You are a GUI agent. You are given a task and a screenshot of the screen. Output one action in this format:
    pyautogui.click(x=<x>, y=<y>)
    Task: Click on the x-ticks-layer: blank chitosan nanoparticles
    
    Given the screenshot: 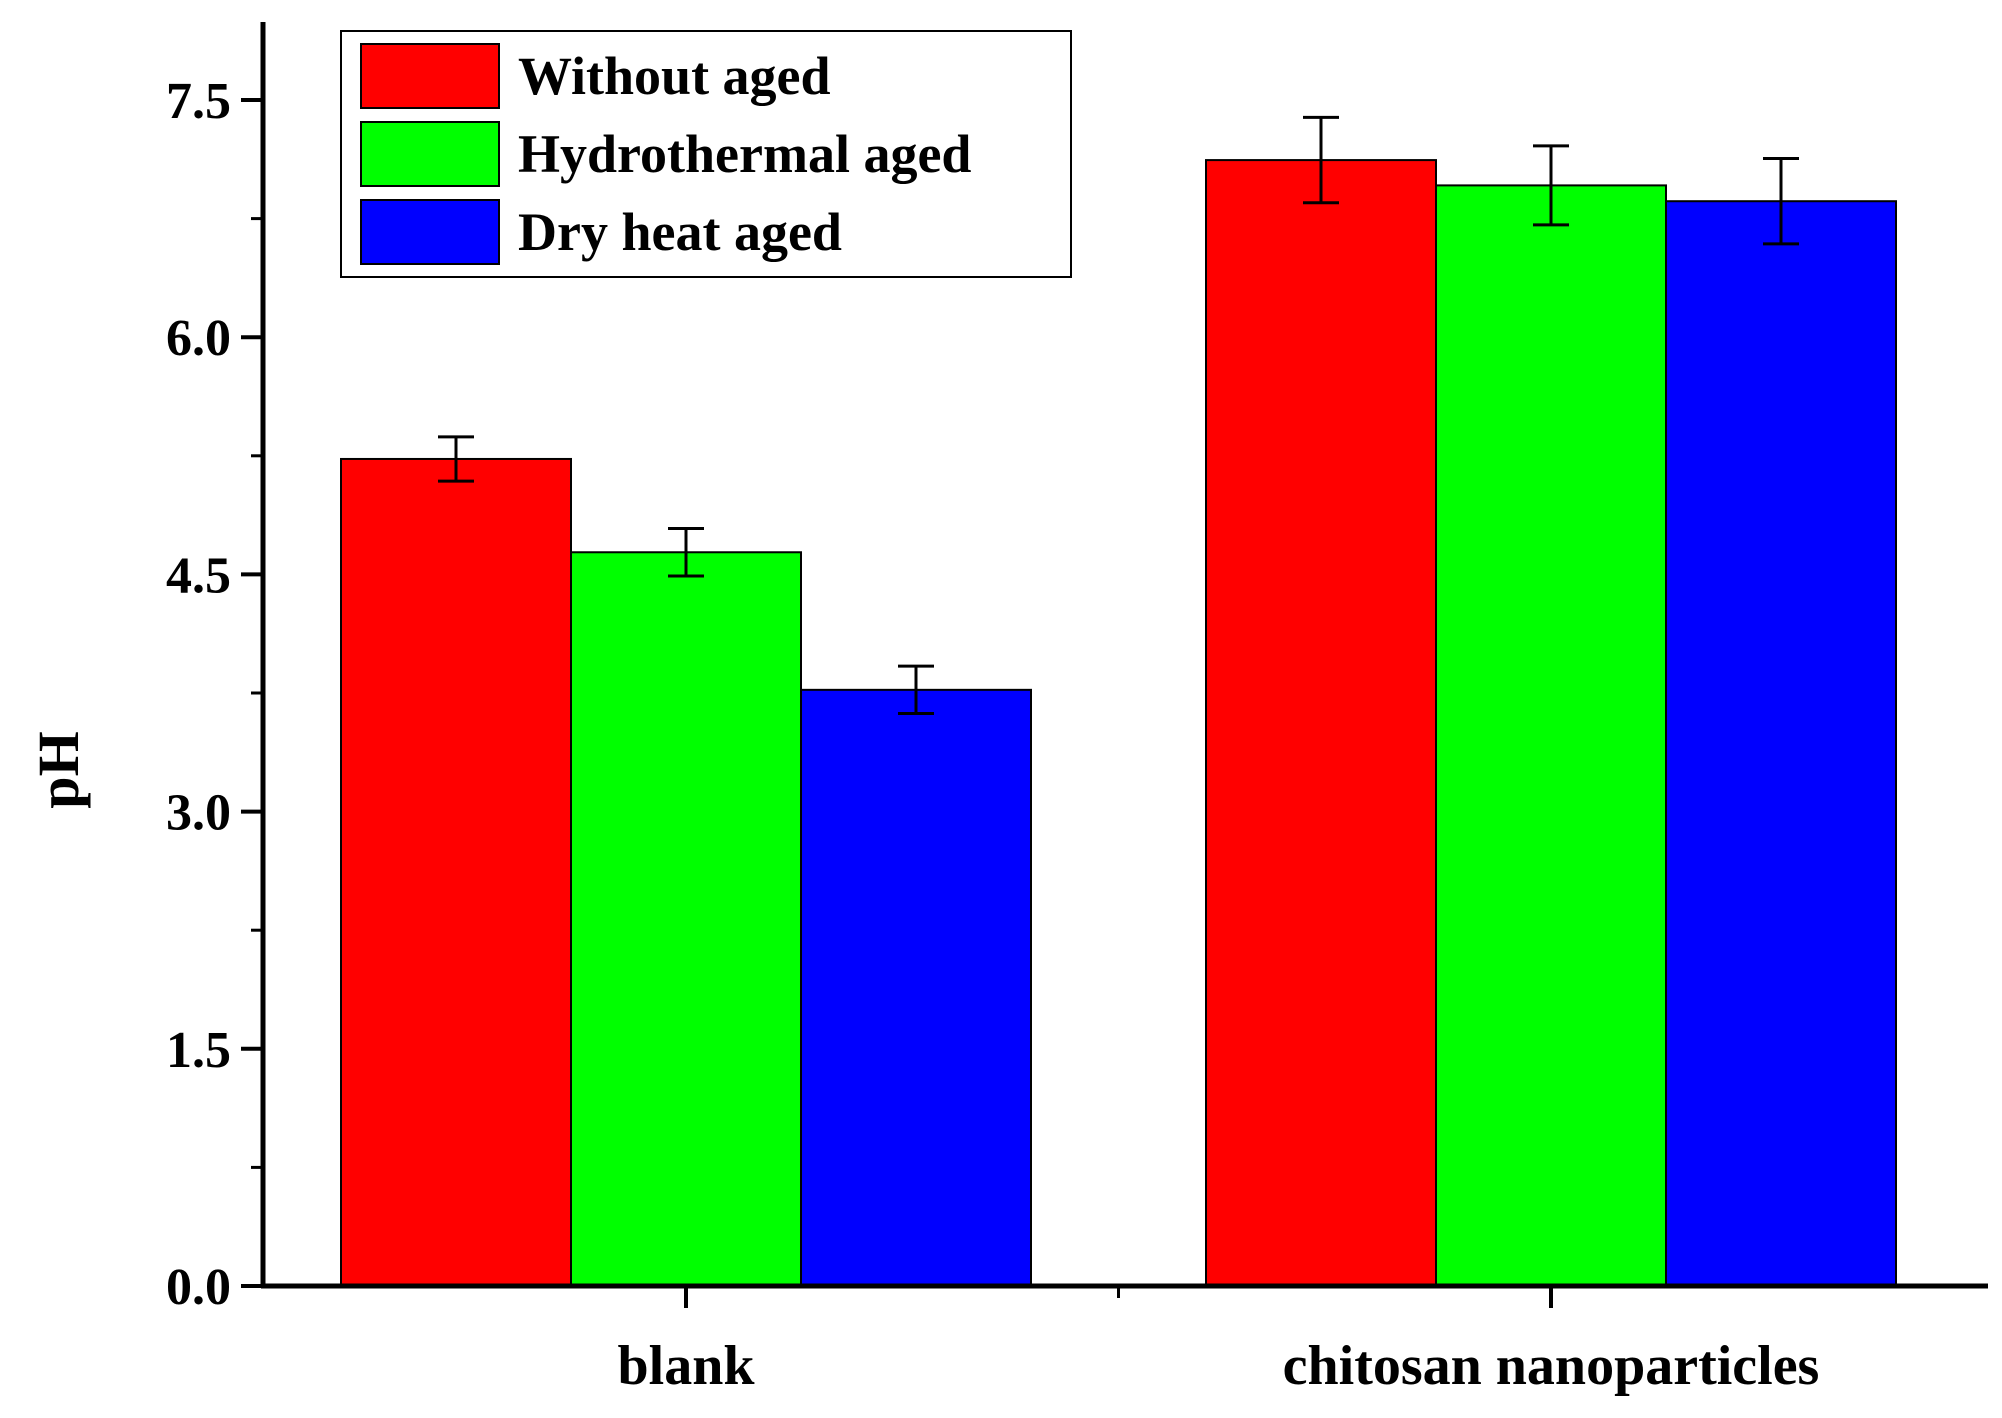 What is the action you would take?
    pyautogui.click(x=1219, y=1341)
    